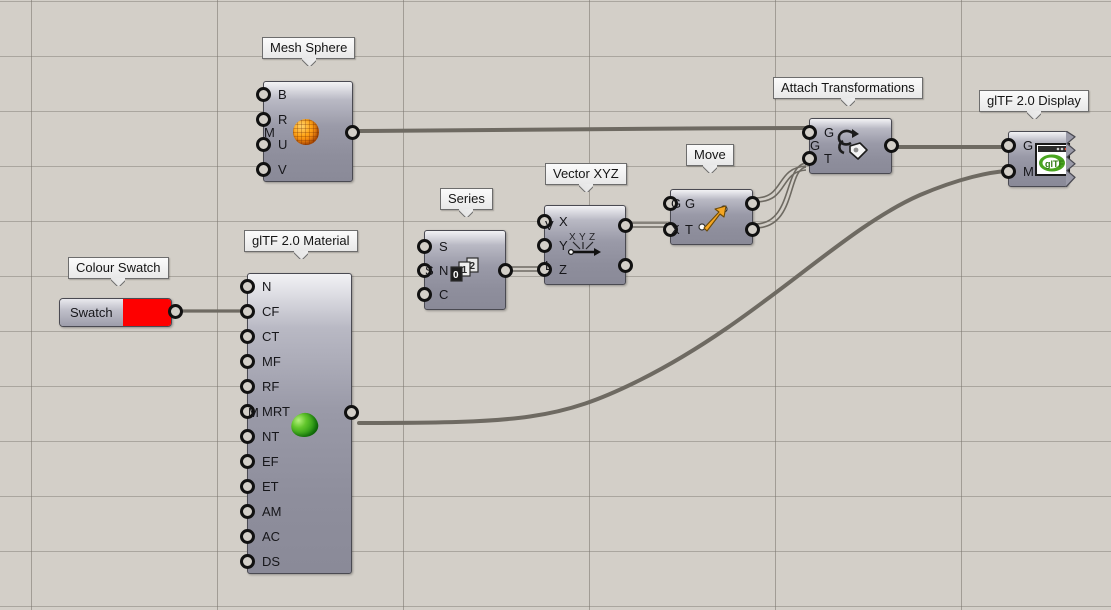 Image resolution: width=1111 pixels, height=610 pixels. I want to click on label-colour-swatch-text: Colour Swatch, so click(118, 267).